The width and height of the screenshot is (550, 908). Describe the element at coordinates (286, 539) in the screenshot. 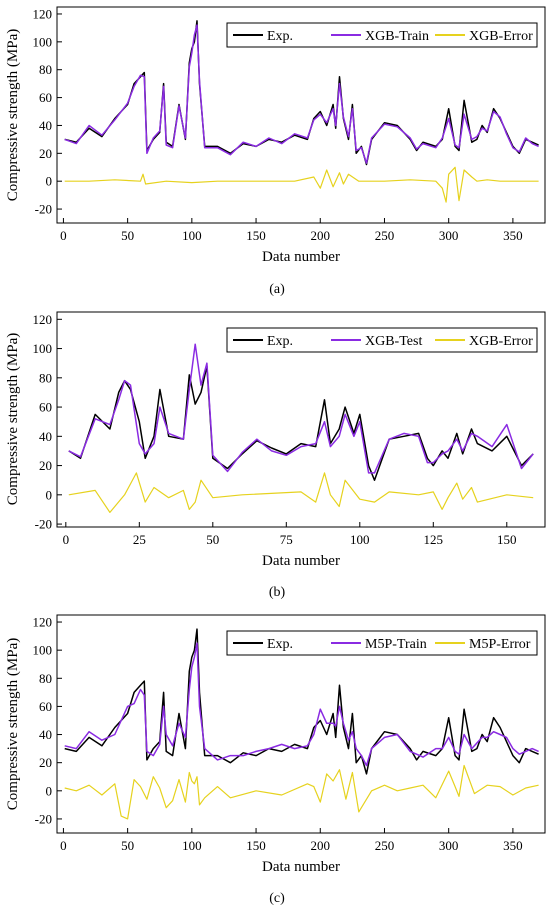

I see `x-tick-label: 75` at that location.